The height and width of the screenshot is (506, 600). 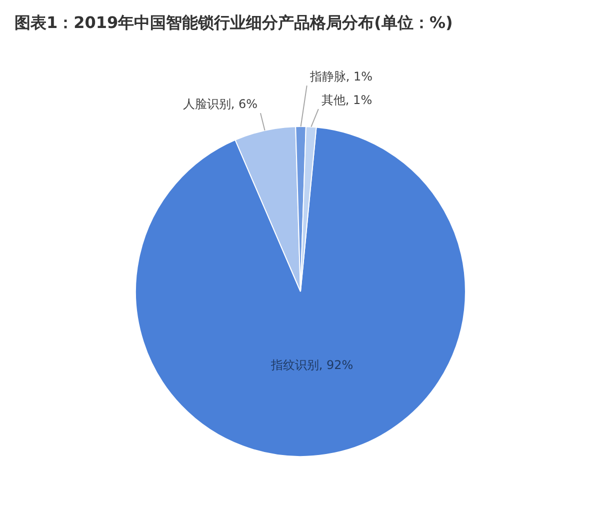 I want to click on slice-label: 其他, 1%, so click(x=346, y=100).